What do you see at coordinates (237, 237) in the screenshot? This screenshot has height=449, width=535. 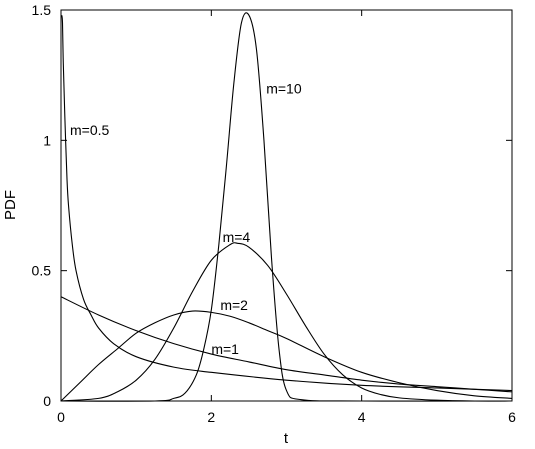 I see `series-label-m-4: m=4` at bounding box center [237, 237].